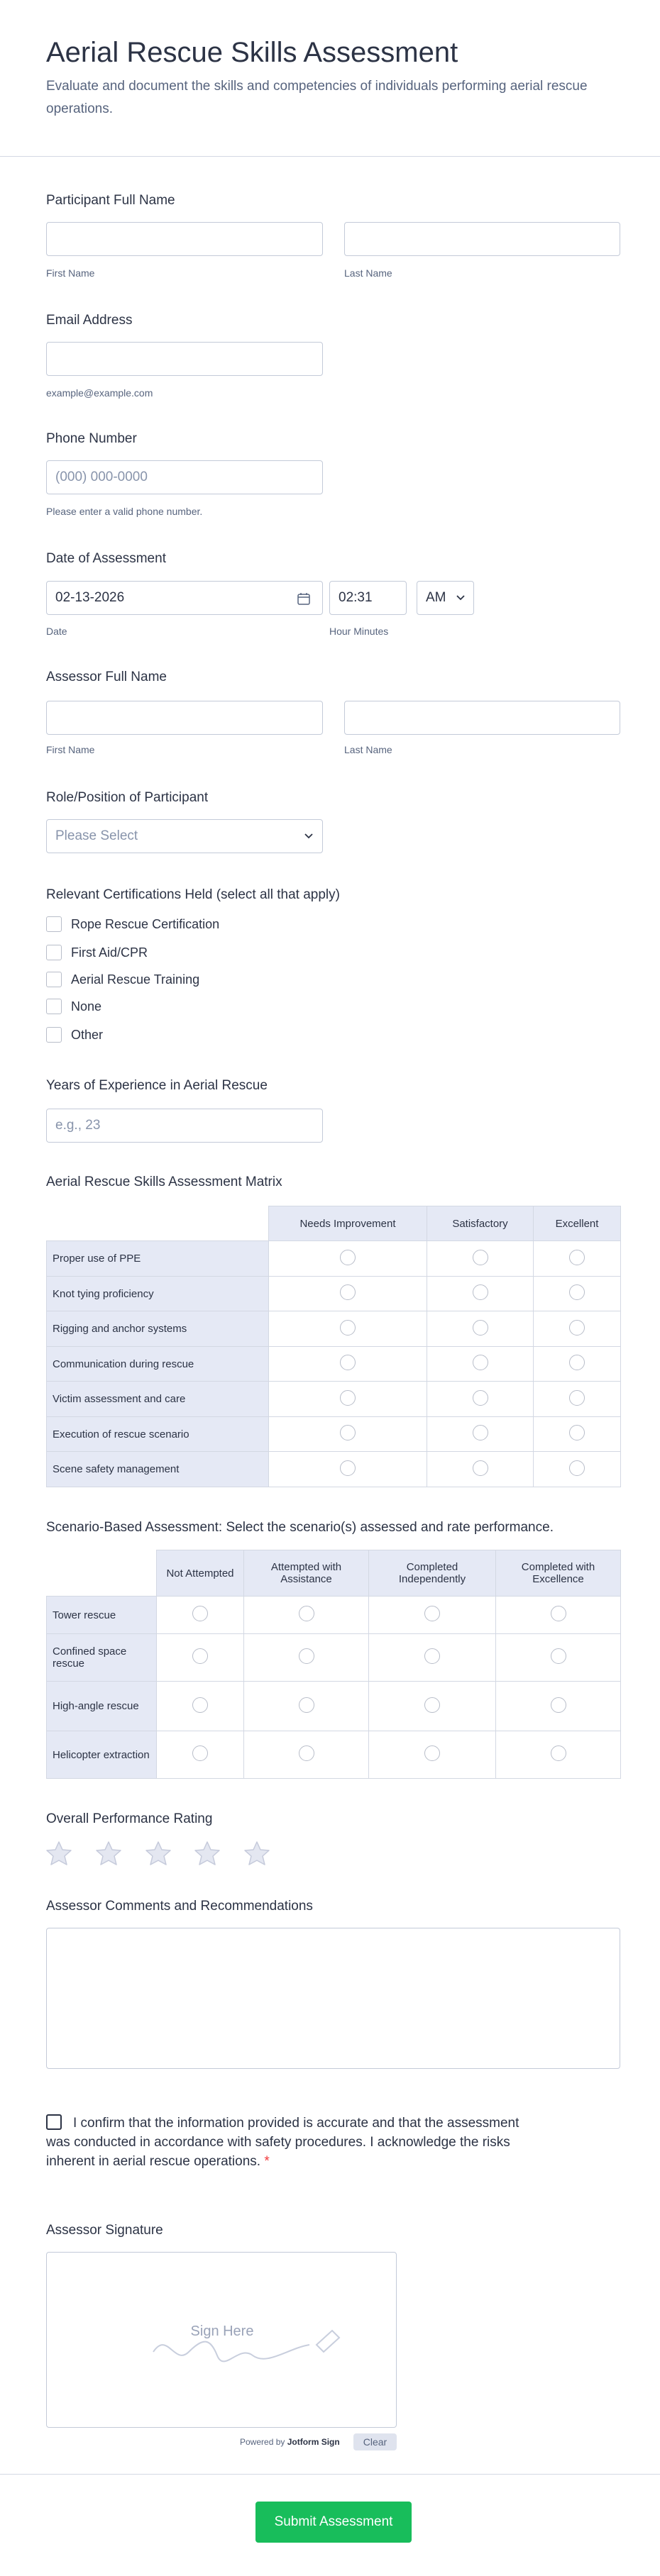 The height and width of the screenshot is (2576, 660). What do you see at coordinates (127, 797) in the screenshot?
I see `field-label: Role/Position of Participant` at bounding box center [127, 797].